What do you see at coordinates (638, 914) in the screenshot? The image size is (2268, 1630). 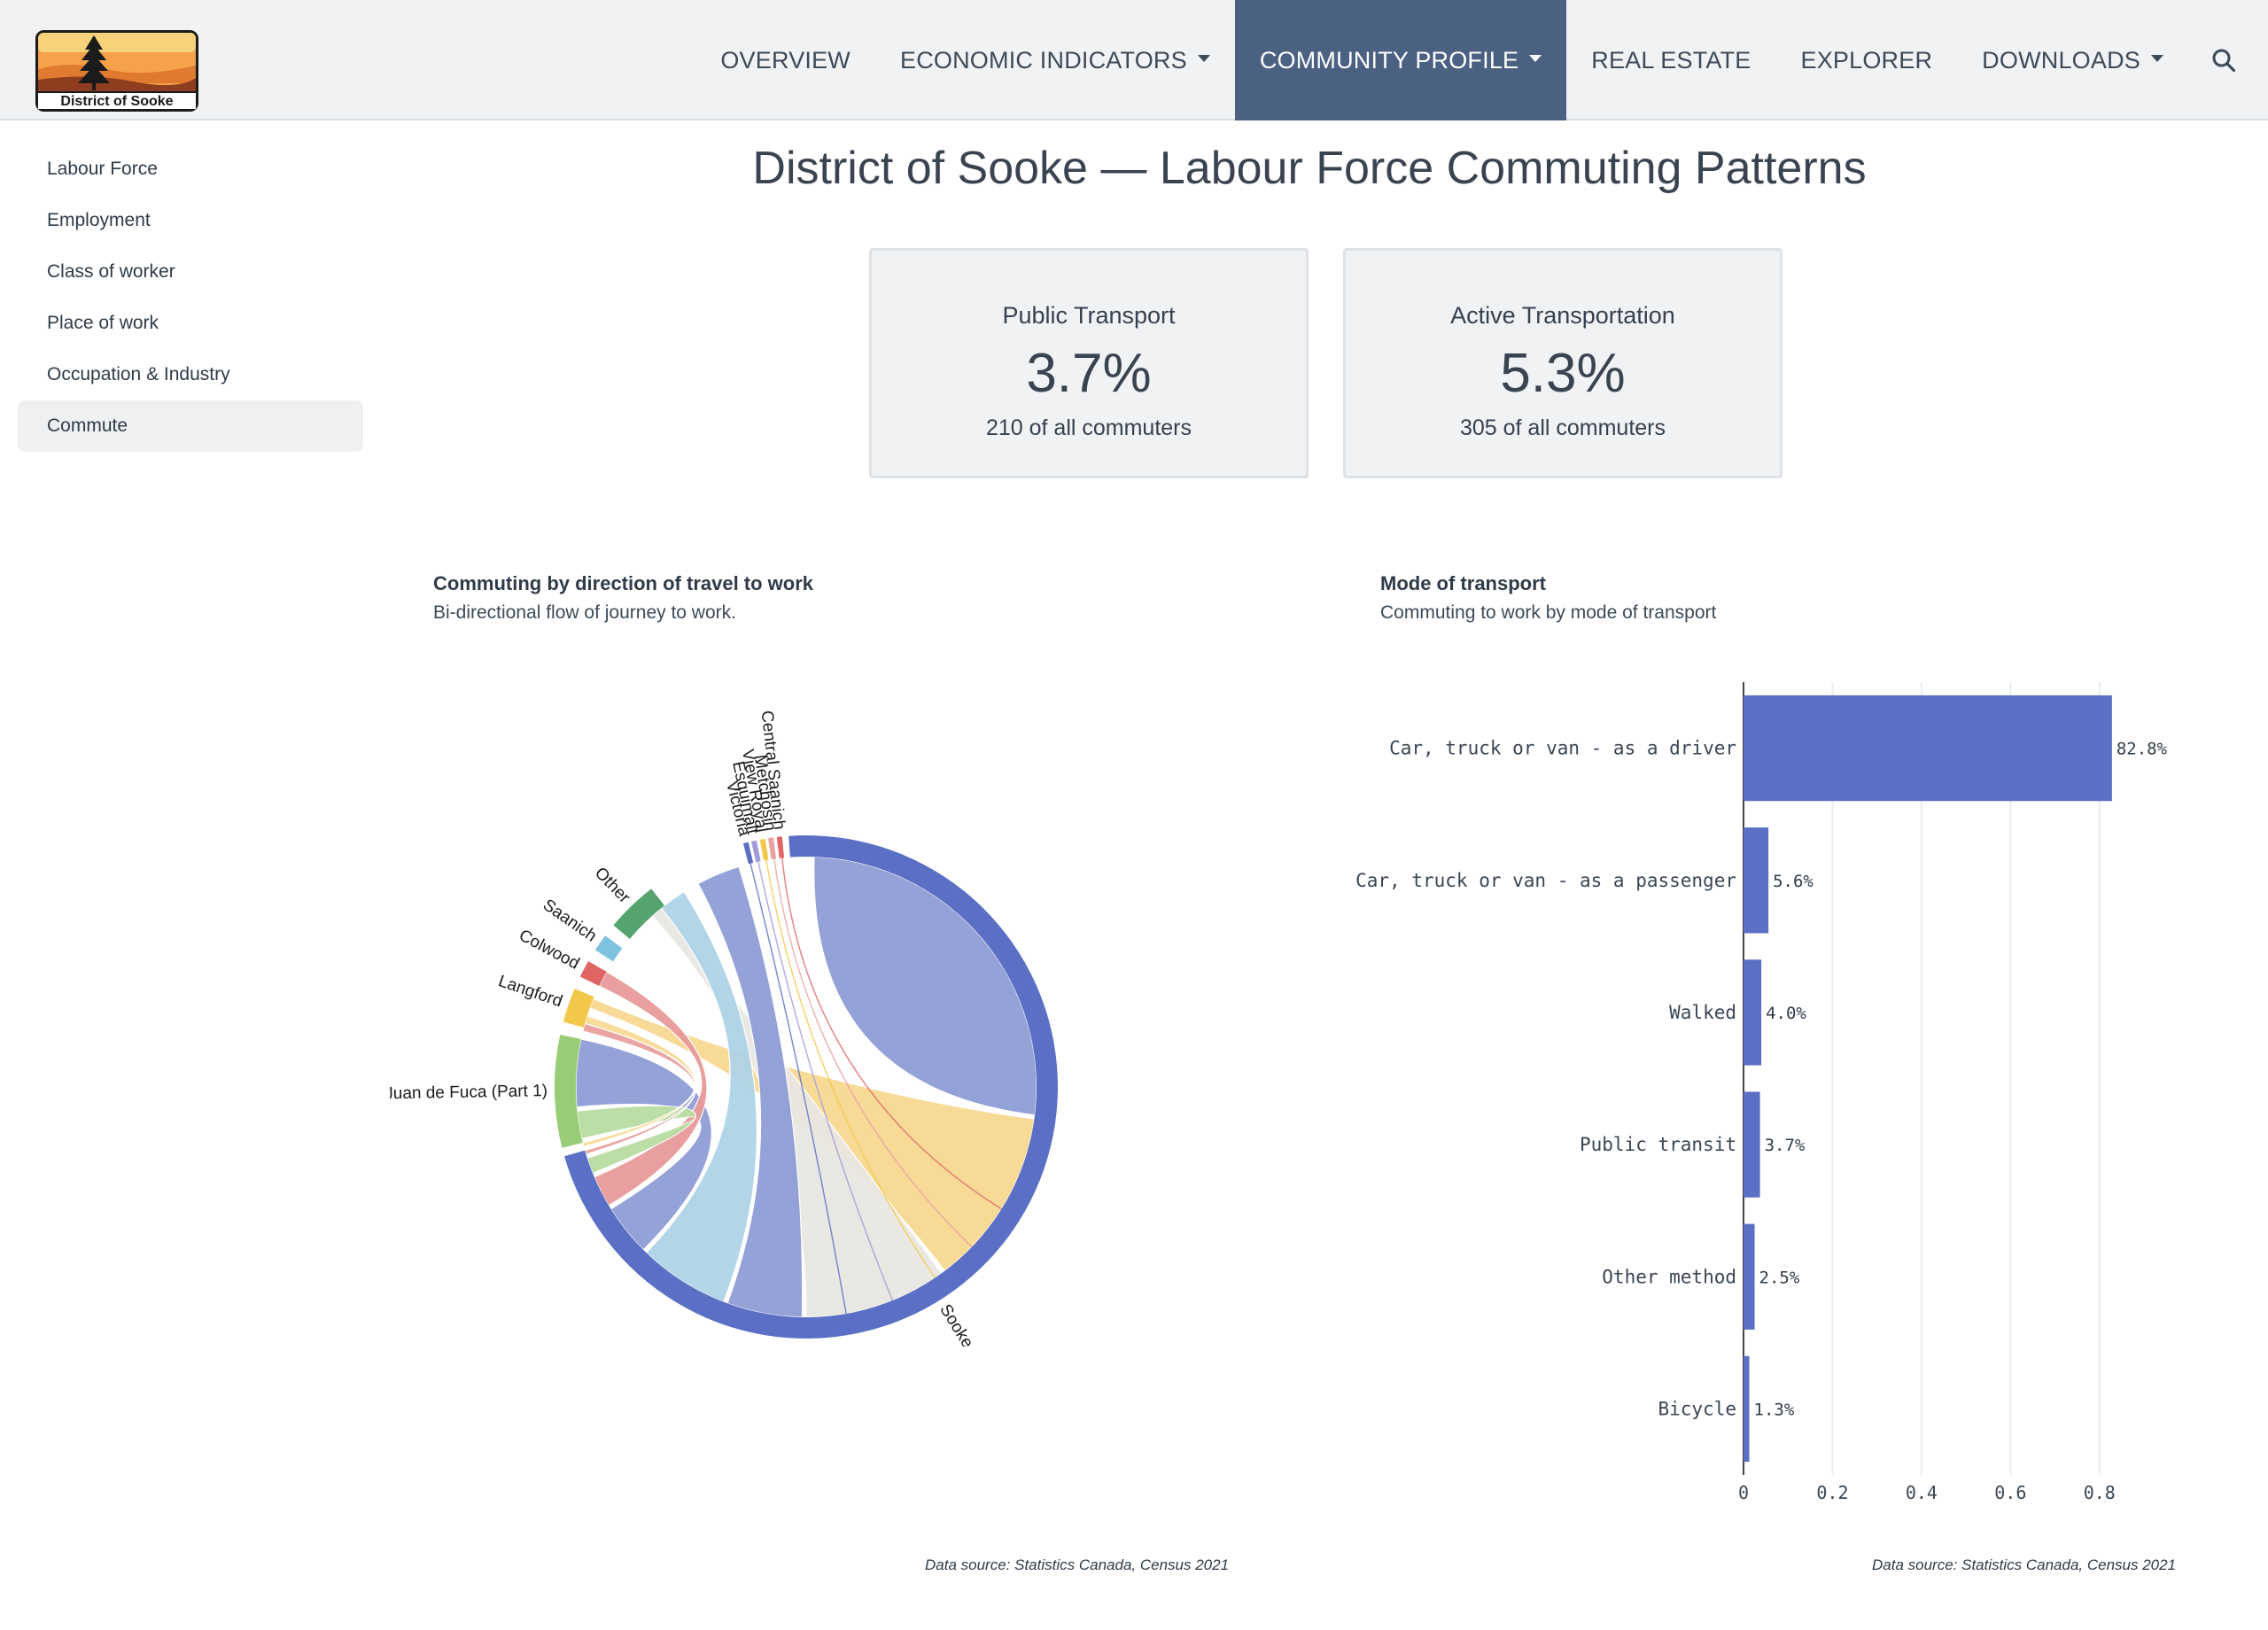 I see `chord-arc-other` at bounding box center [638, 914].